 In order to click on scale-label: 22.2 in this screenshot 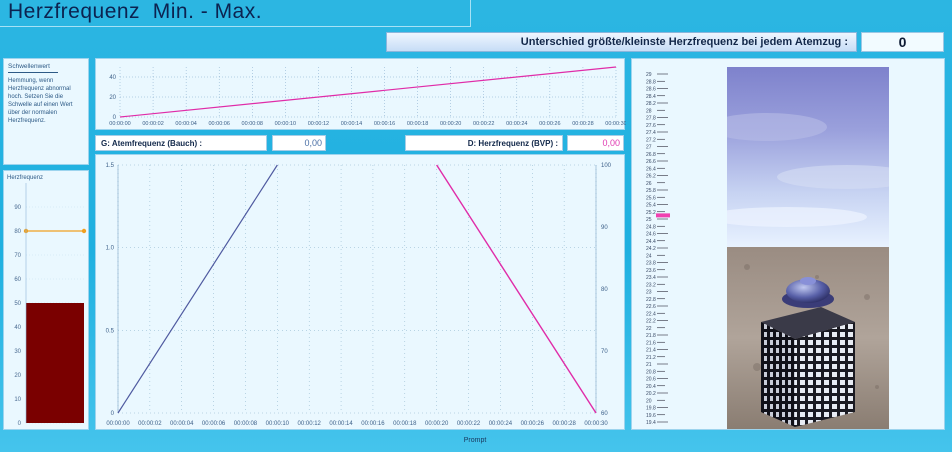, I will do `click(651, 322)`.